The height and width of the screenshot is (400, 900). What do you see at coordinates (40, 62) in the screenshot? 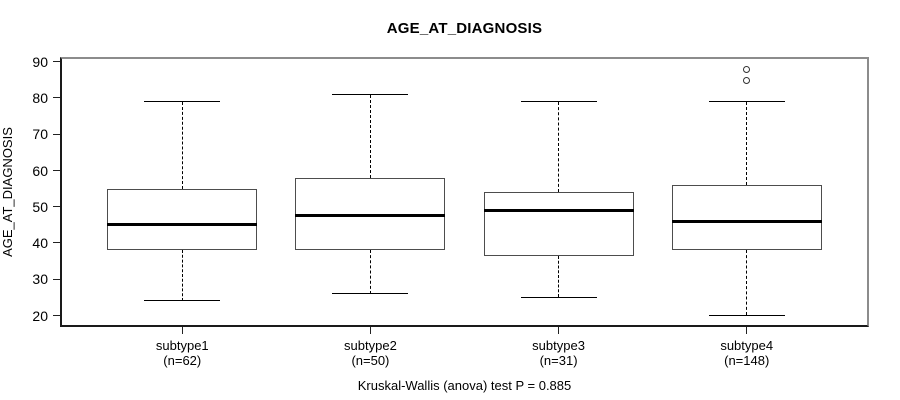
I see `y-axis-tick-label: 90` at bounding box center [40, 62].